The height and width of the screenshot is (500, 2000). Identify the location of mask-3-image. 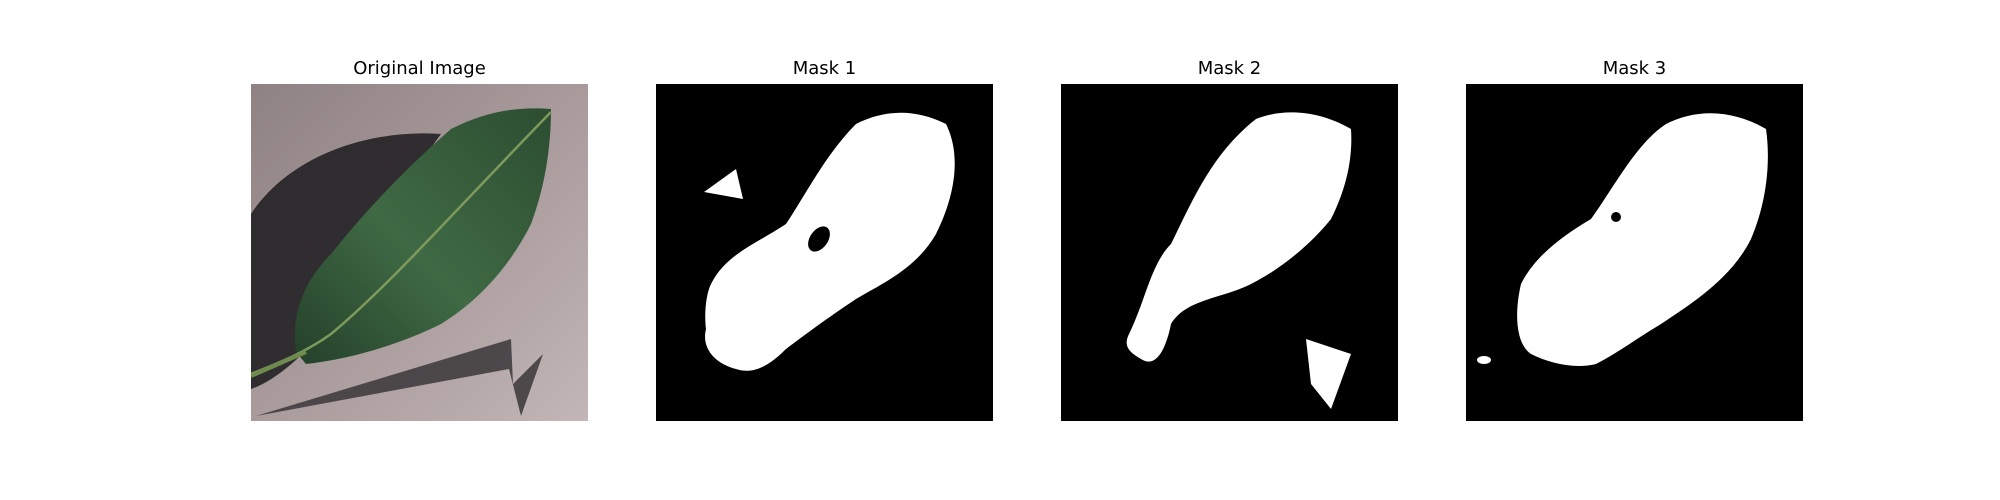
(1634, 252).